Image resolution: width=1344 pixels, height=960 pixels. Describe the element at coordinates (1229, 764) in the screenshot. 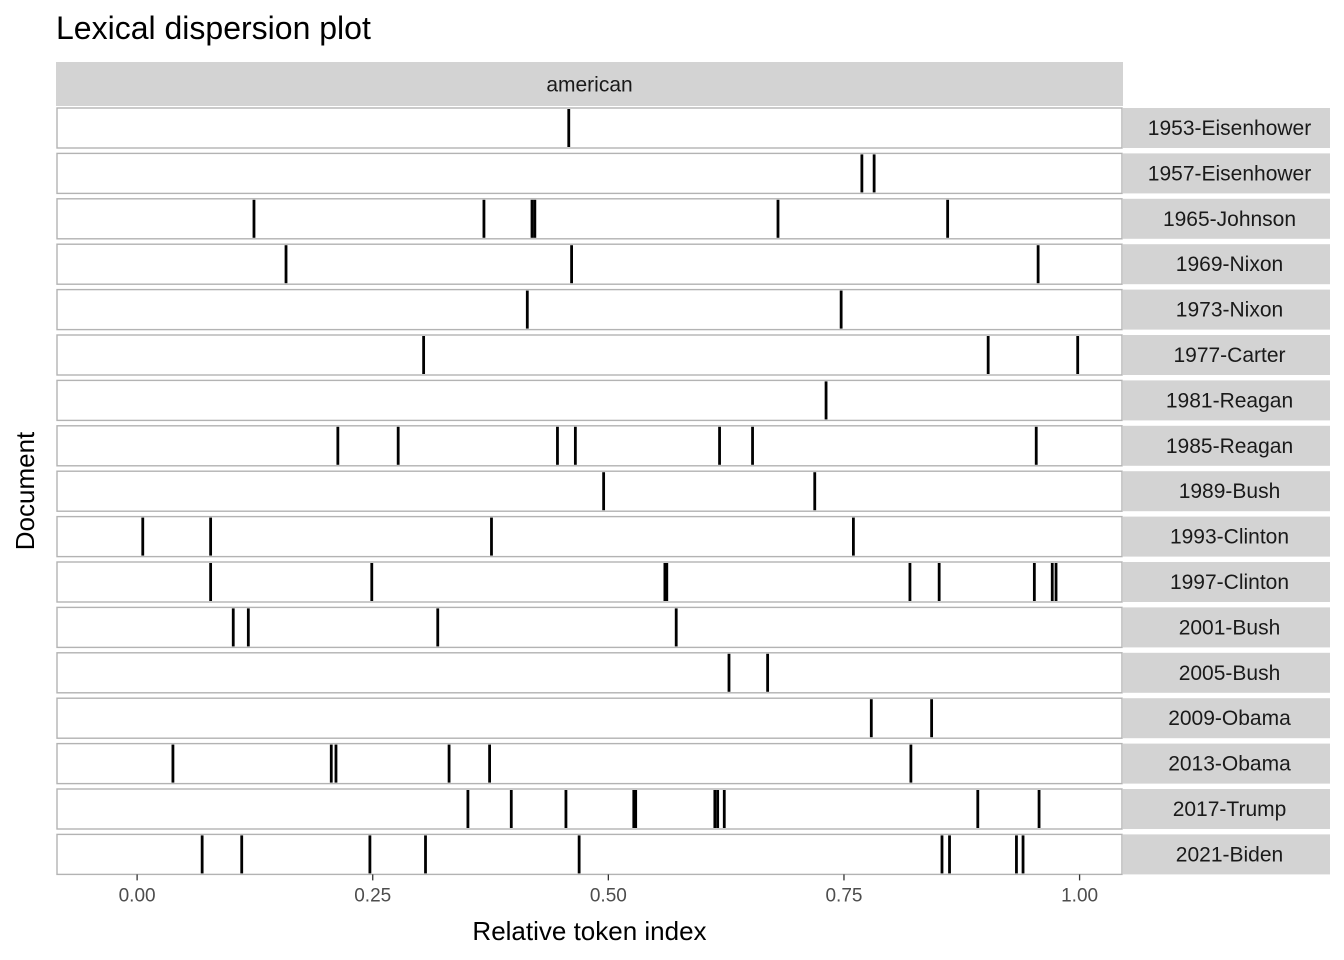

I see `document-label: 2013-Obama` at that location.